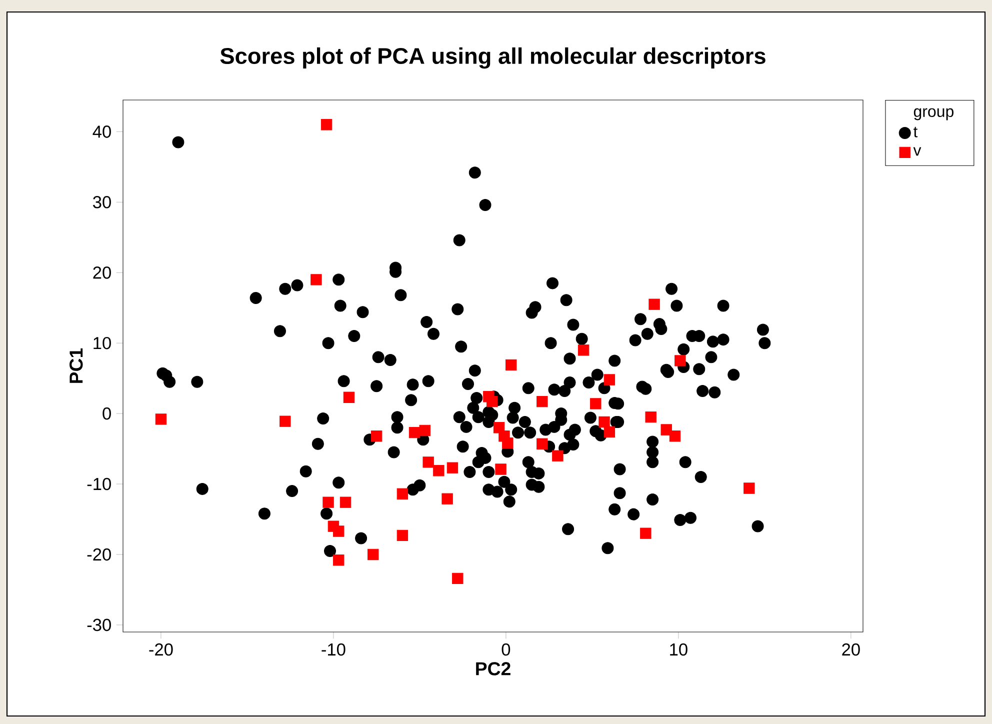 This screenshot has height=724, width=992. What do you see at coordinates (106, 413) in the screenshot?
I see `y-tick-label: 0` at bounding box center [106, 413].